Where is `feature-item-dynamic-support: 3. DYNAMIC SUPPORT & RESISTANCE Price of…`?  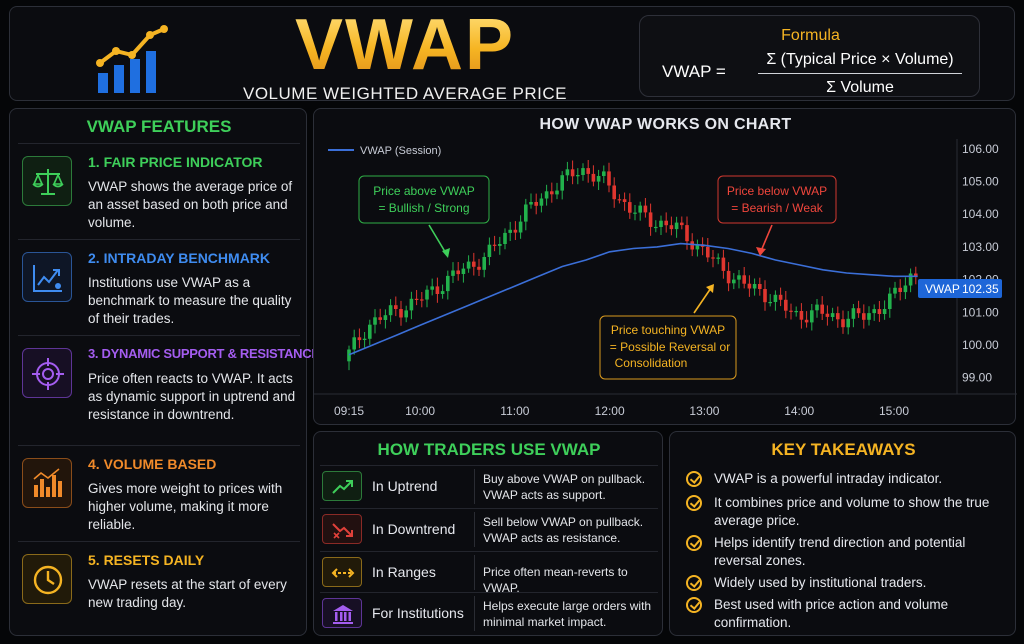 feature-item-dynamic-support: 3. DYNAMIC SUPPORT & RESISTANCE Price of… is located at coordinates (169, 390).